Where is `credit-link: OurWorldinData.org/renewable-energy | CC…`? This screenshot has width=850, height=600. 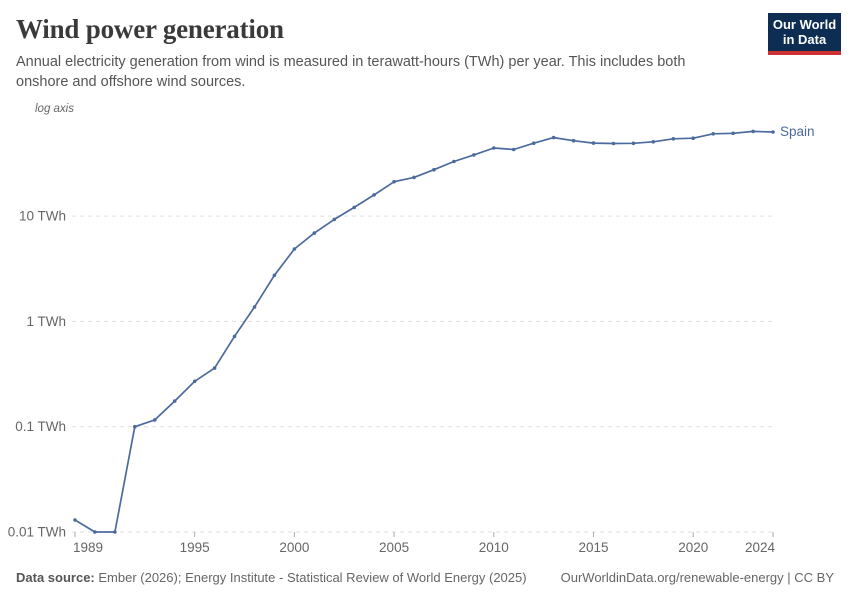
credit-link: OurWorldinData.org/renewable-energy | CC… is located at coordinates (697, 577).